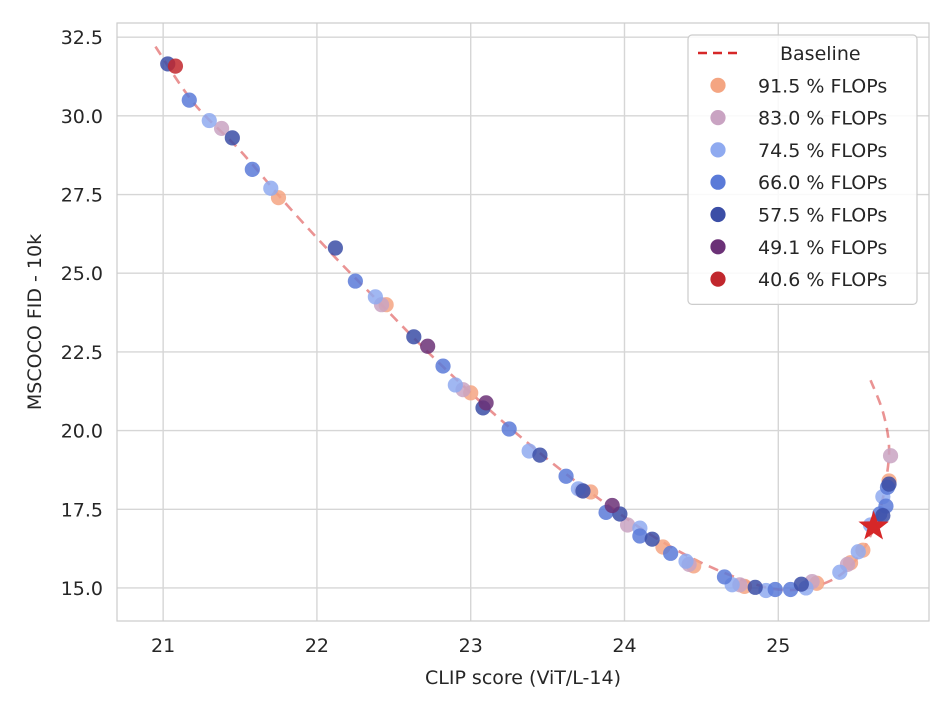  Describe the element at coordinates (822, 216) in the screenshot. I see `legend-label: 57.5 % FLOPs` at that location.